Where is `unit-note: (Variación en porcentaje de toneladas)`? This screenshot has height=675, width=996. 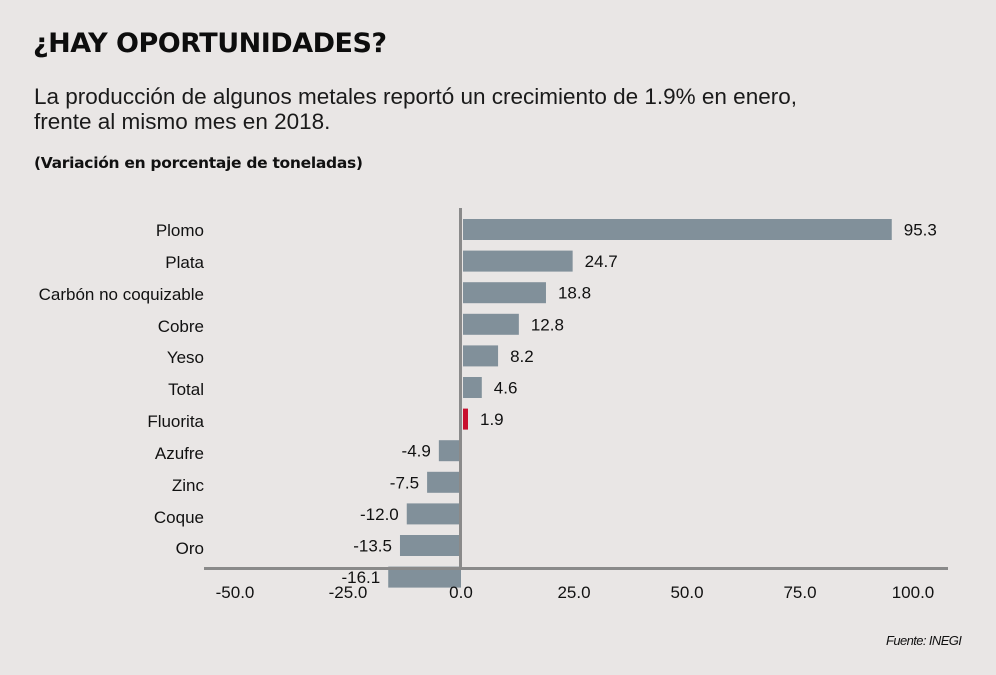
unit-note: (Variación en porcentaje de toneladas) is located at coordinates (198, 163).